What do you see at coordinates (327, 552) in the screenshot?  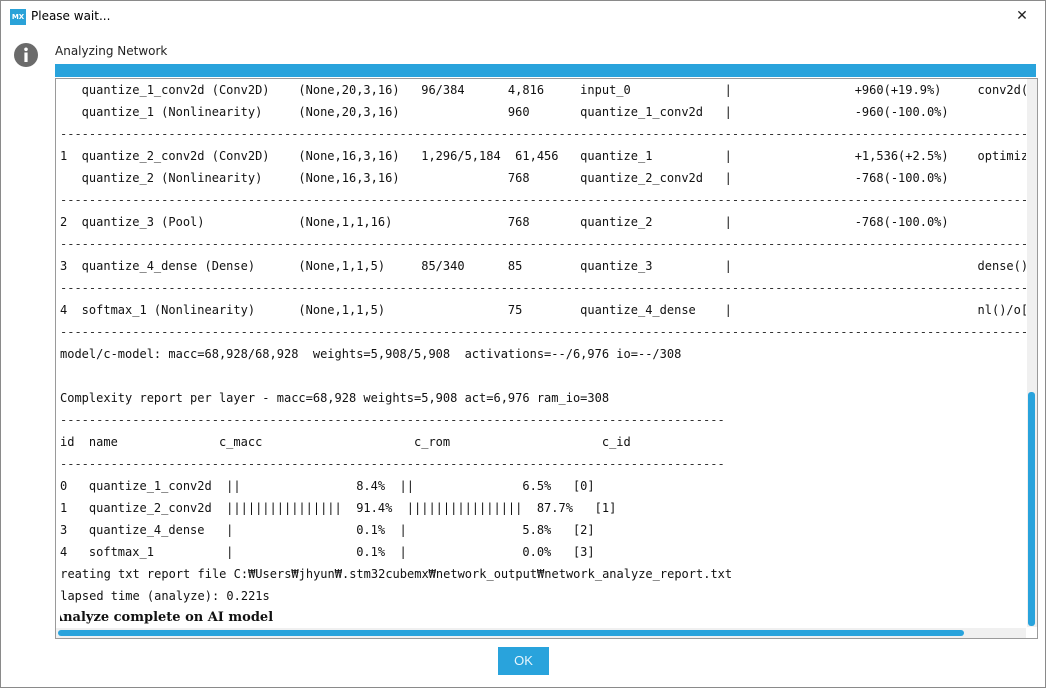 I see `complexity-table-row: 4 softmax_1 | 0.1% | 0.0% [3]` at bounding box center [327, 552].